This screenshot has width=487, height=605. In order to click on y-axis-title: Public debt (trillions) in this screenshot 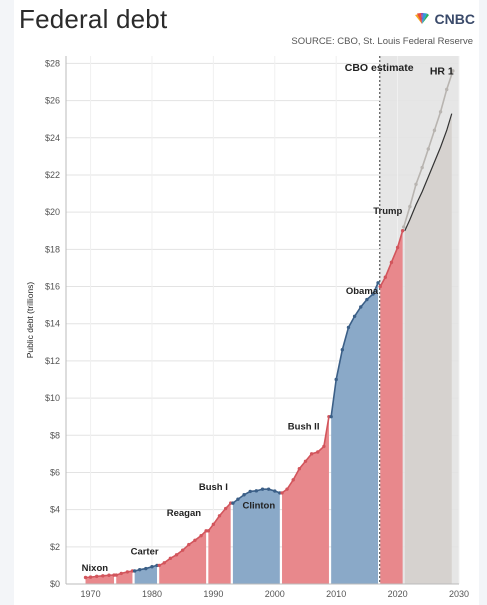, I will do `click(30, 320)`.